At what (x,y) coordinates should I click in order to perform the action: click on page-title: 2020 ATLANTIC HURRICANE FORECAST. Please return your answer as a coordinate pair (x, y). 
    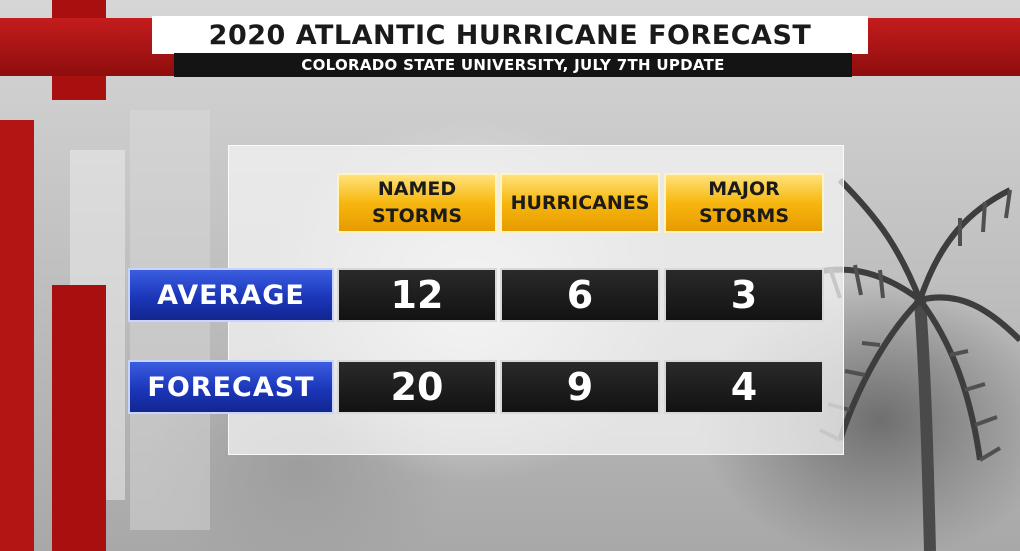
    Looking at the image, I should click on (510, 35).